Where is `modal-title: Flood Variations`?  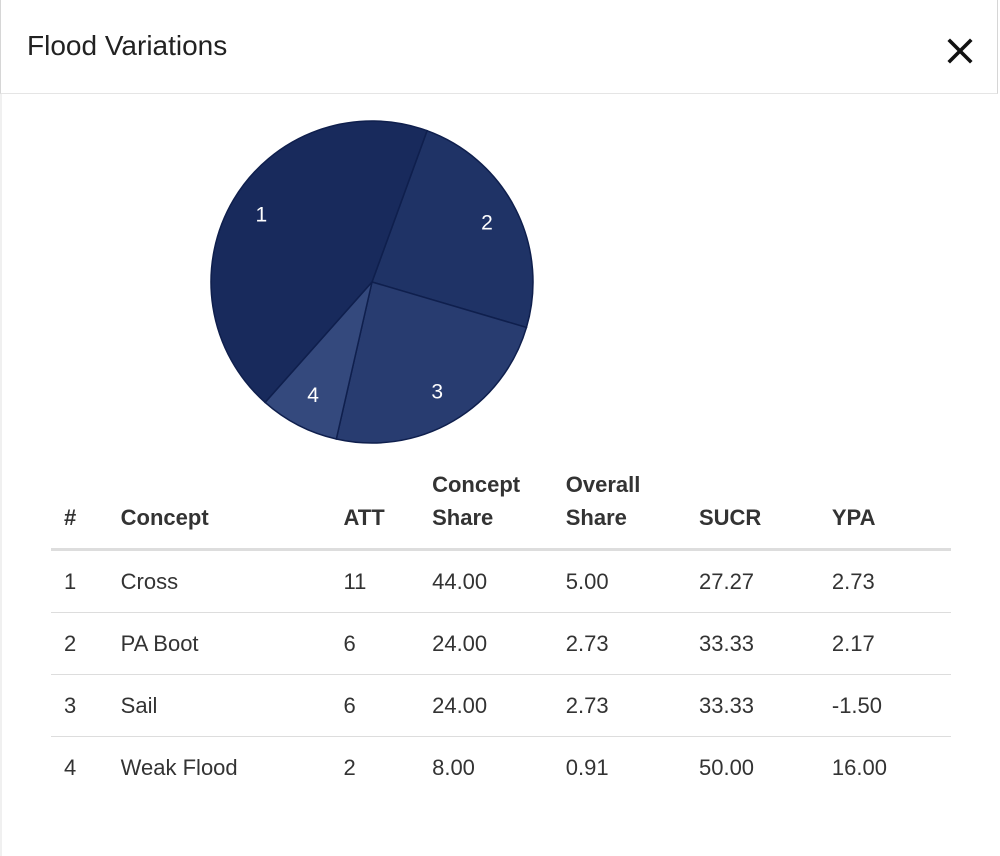 modal-title: Flood Variations is located at coordinates (127, 45).